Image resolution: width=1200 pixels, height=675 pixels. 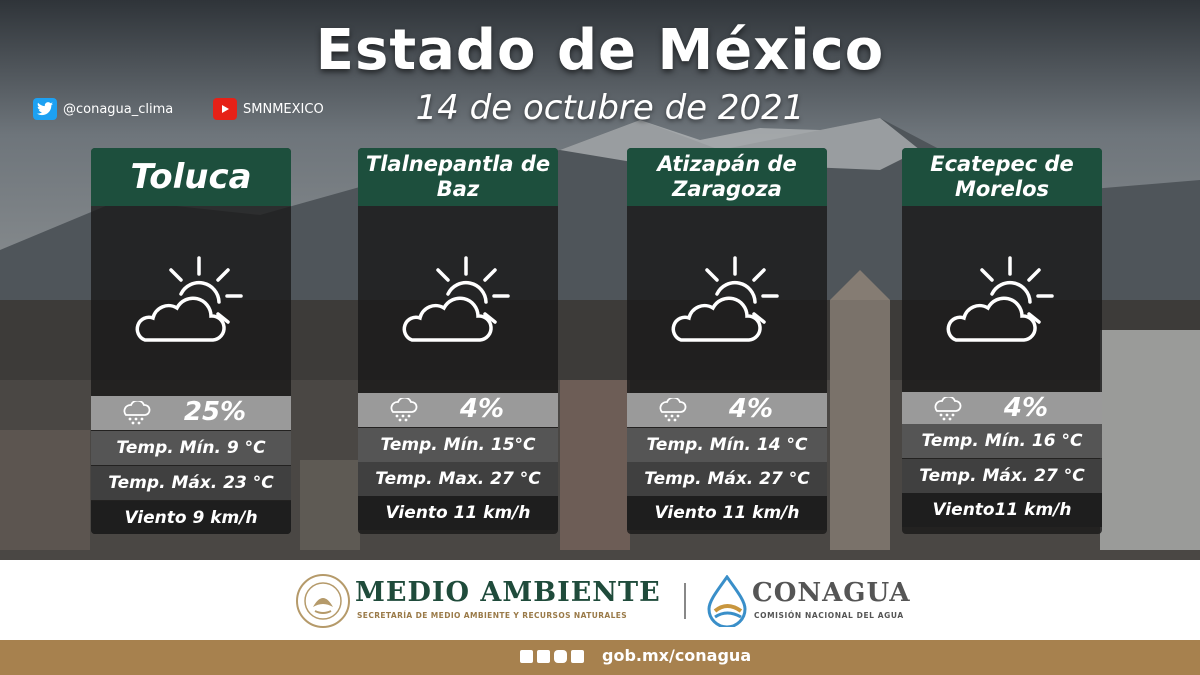 I want to click on footer-logos, so click(x=600, y=600).